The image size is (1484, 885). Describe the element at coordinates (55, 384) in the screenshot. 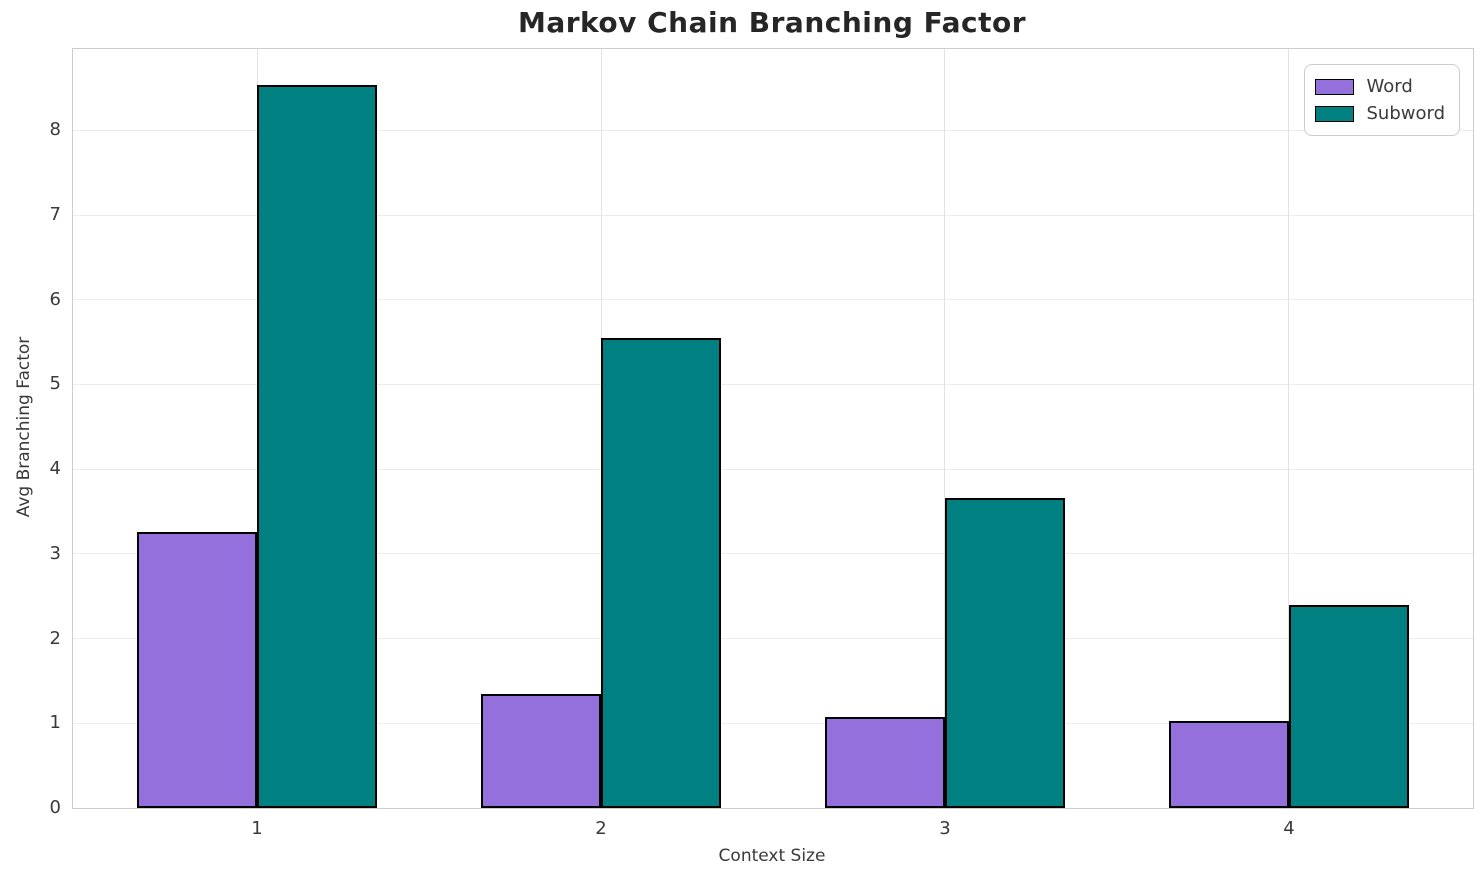

I see `y-tick-label-5: 5` at that location.